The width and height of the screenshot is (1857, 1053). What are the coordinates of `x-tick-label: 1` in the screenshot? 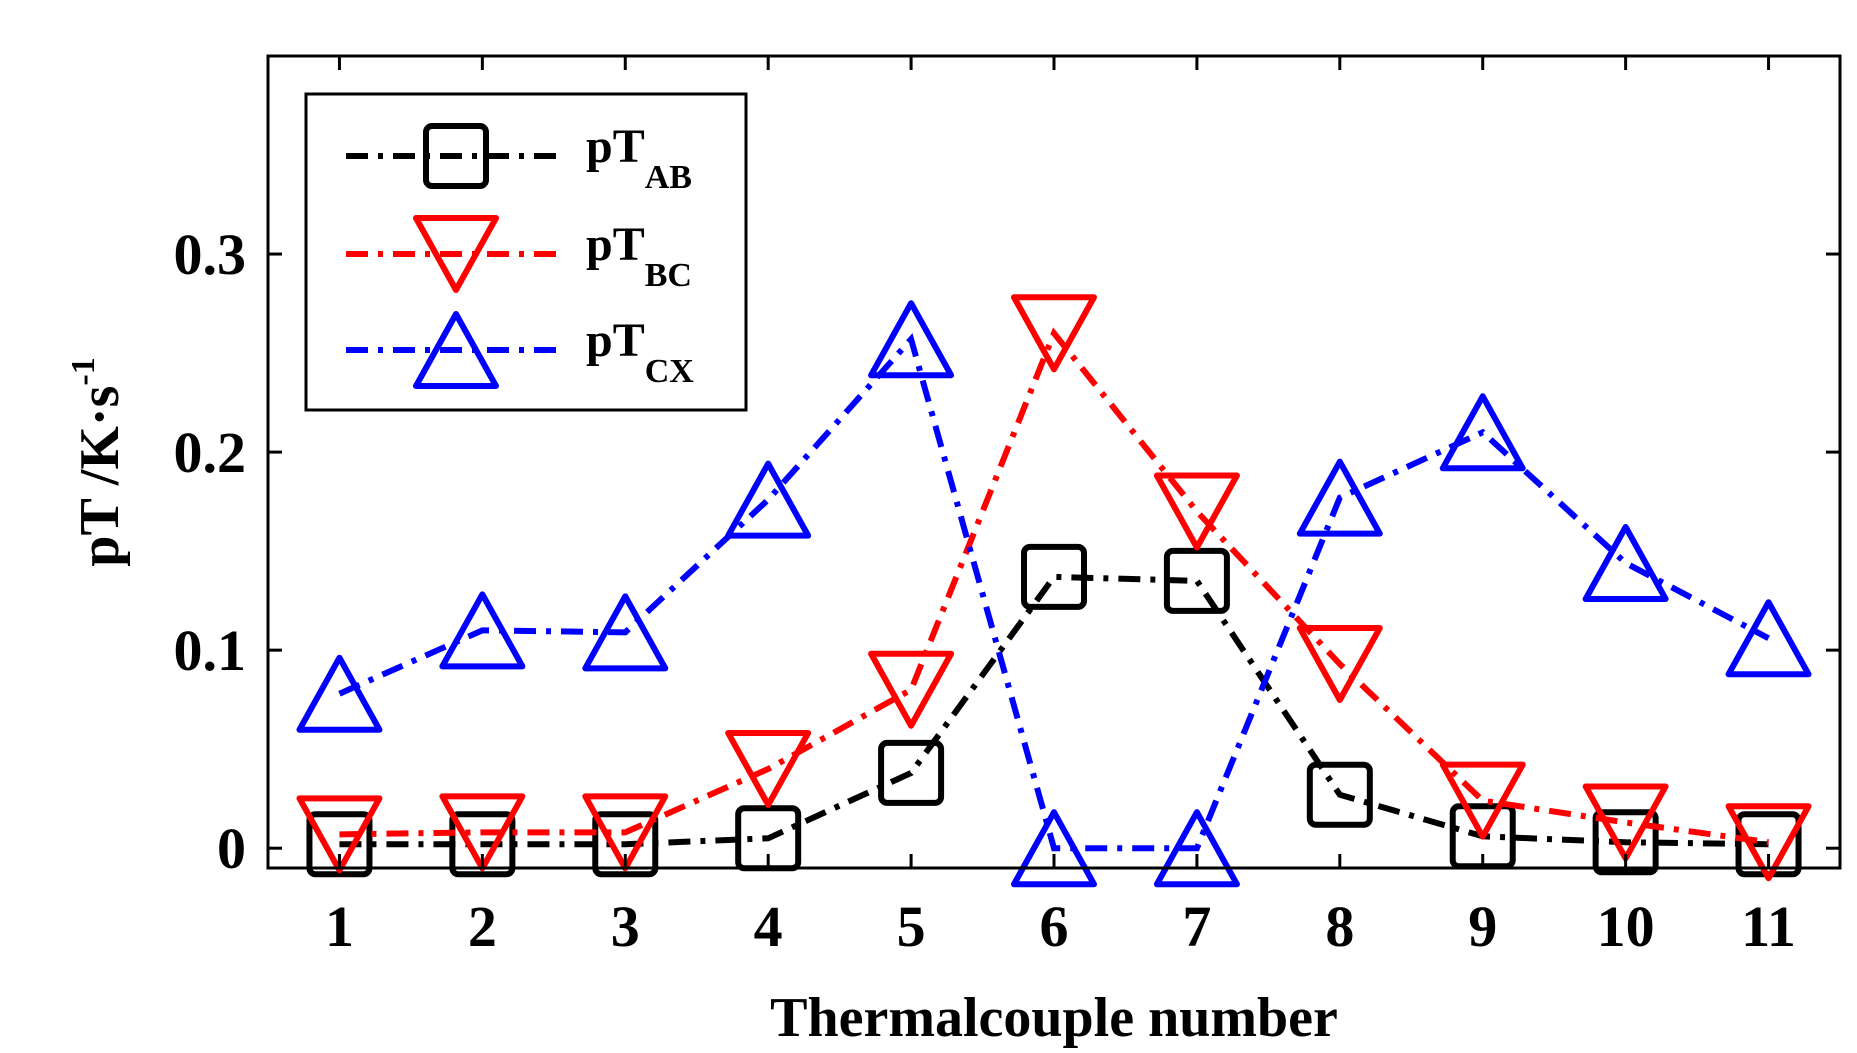 It's located at (339, 926).